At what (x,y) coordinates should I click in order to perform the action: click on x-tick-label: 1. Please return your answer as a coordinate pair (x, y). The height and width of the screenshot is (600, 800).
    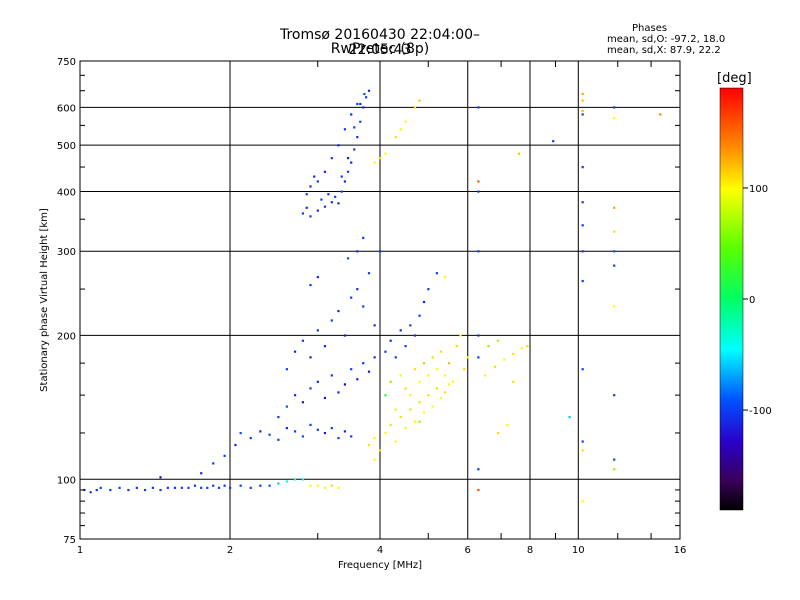
    Looking at the image, I should click on (80, 550).